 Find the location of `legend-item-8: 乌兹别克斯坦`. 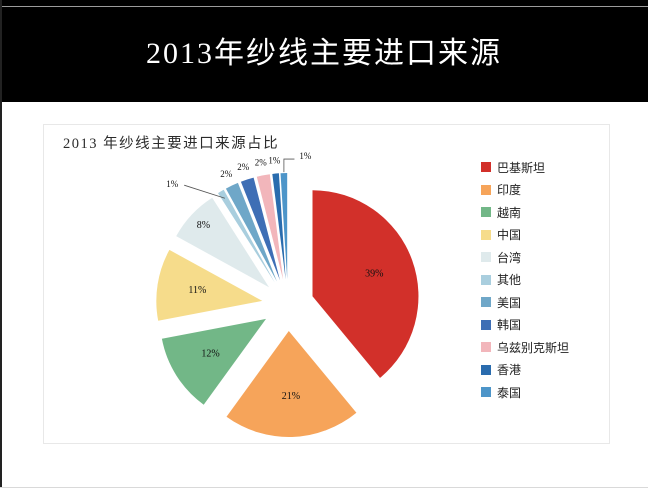

legend-item-8: 乌兹别克斯坦 is located at coordinates (525, 347).